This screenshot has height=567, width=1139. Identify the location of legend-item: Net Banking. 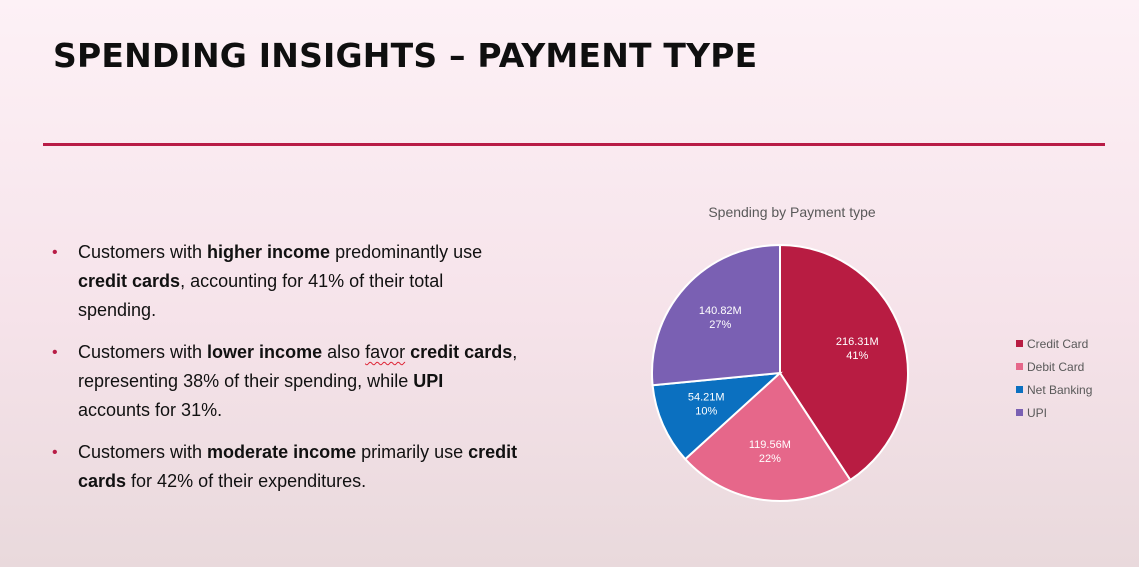
(1054, 389).